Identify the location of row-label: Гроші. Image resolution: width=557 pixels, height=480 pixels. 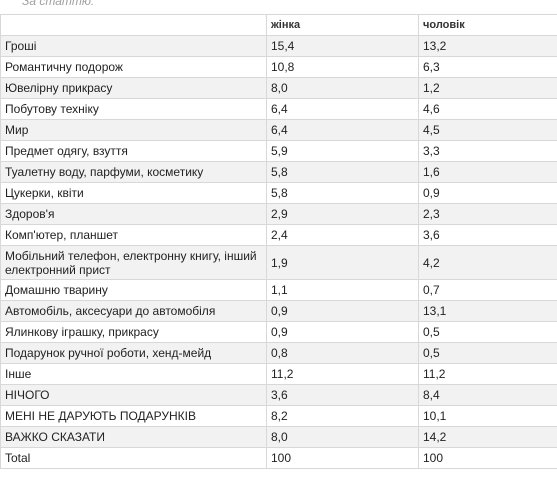
(133, 46).